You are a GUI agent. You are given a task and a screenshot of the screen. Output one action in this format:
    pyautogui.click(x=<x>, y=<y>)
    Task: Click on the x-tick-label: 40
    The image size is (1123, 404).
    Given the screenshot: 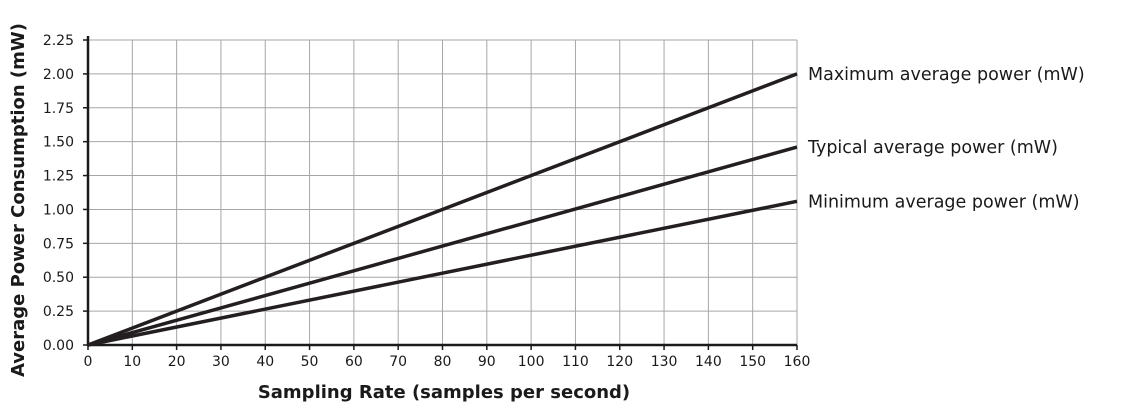 What is the action you would take?
    pyautogui.click(x=265, y=362)
    